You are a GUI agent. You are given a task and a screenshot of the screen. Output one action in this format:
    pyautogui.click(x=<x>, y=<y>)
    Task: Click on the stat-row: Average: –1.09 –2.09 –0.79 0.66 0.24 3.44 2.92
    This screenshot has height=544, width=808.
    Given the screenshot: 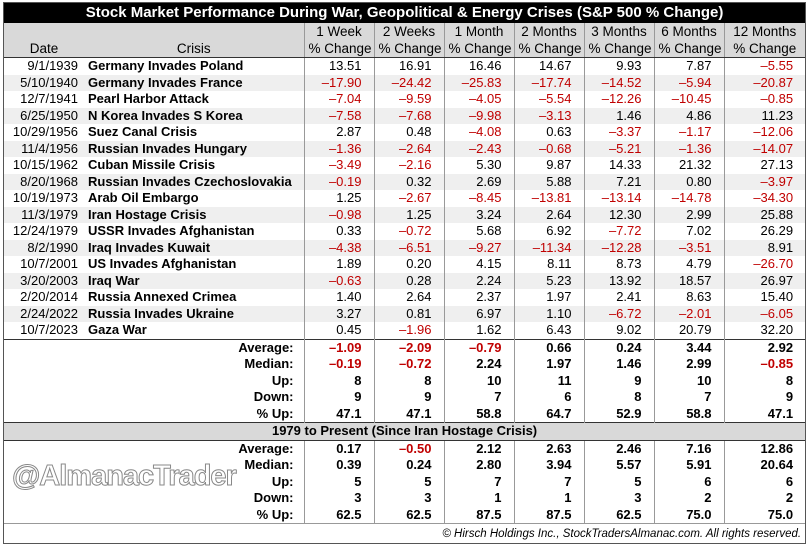 What is the action you would take?
    pyautogui.click(x=405, y=347)
    